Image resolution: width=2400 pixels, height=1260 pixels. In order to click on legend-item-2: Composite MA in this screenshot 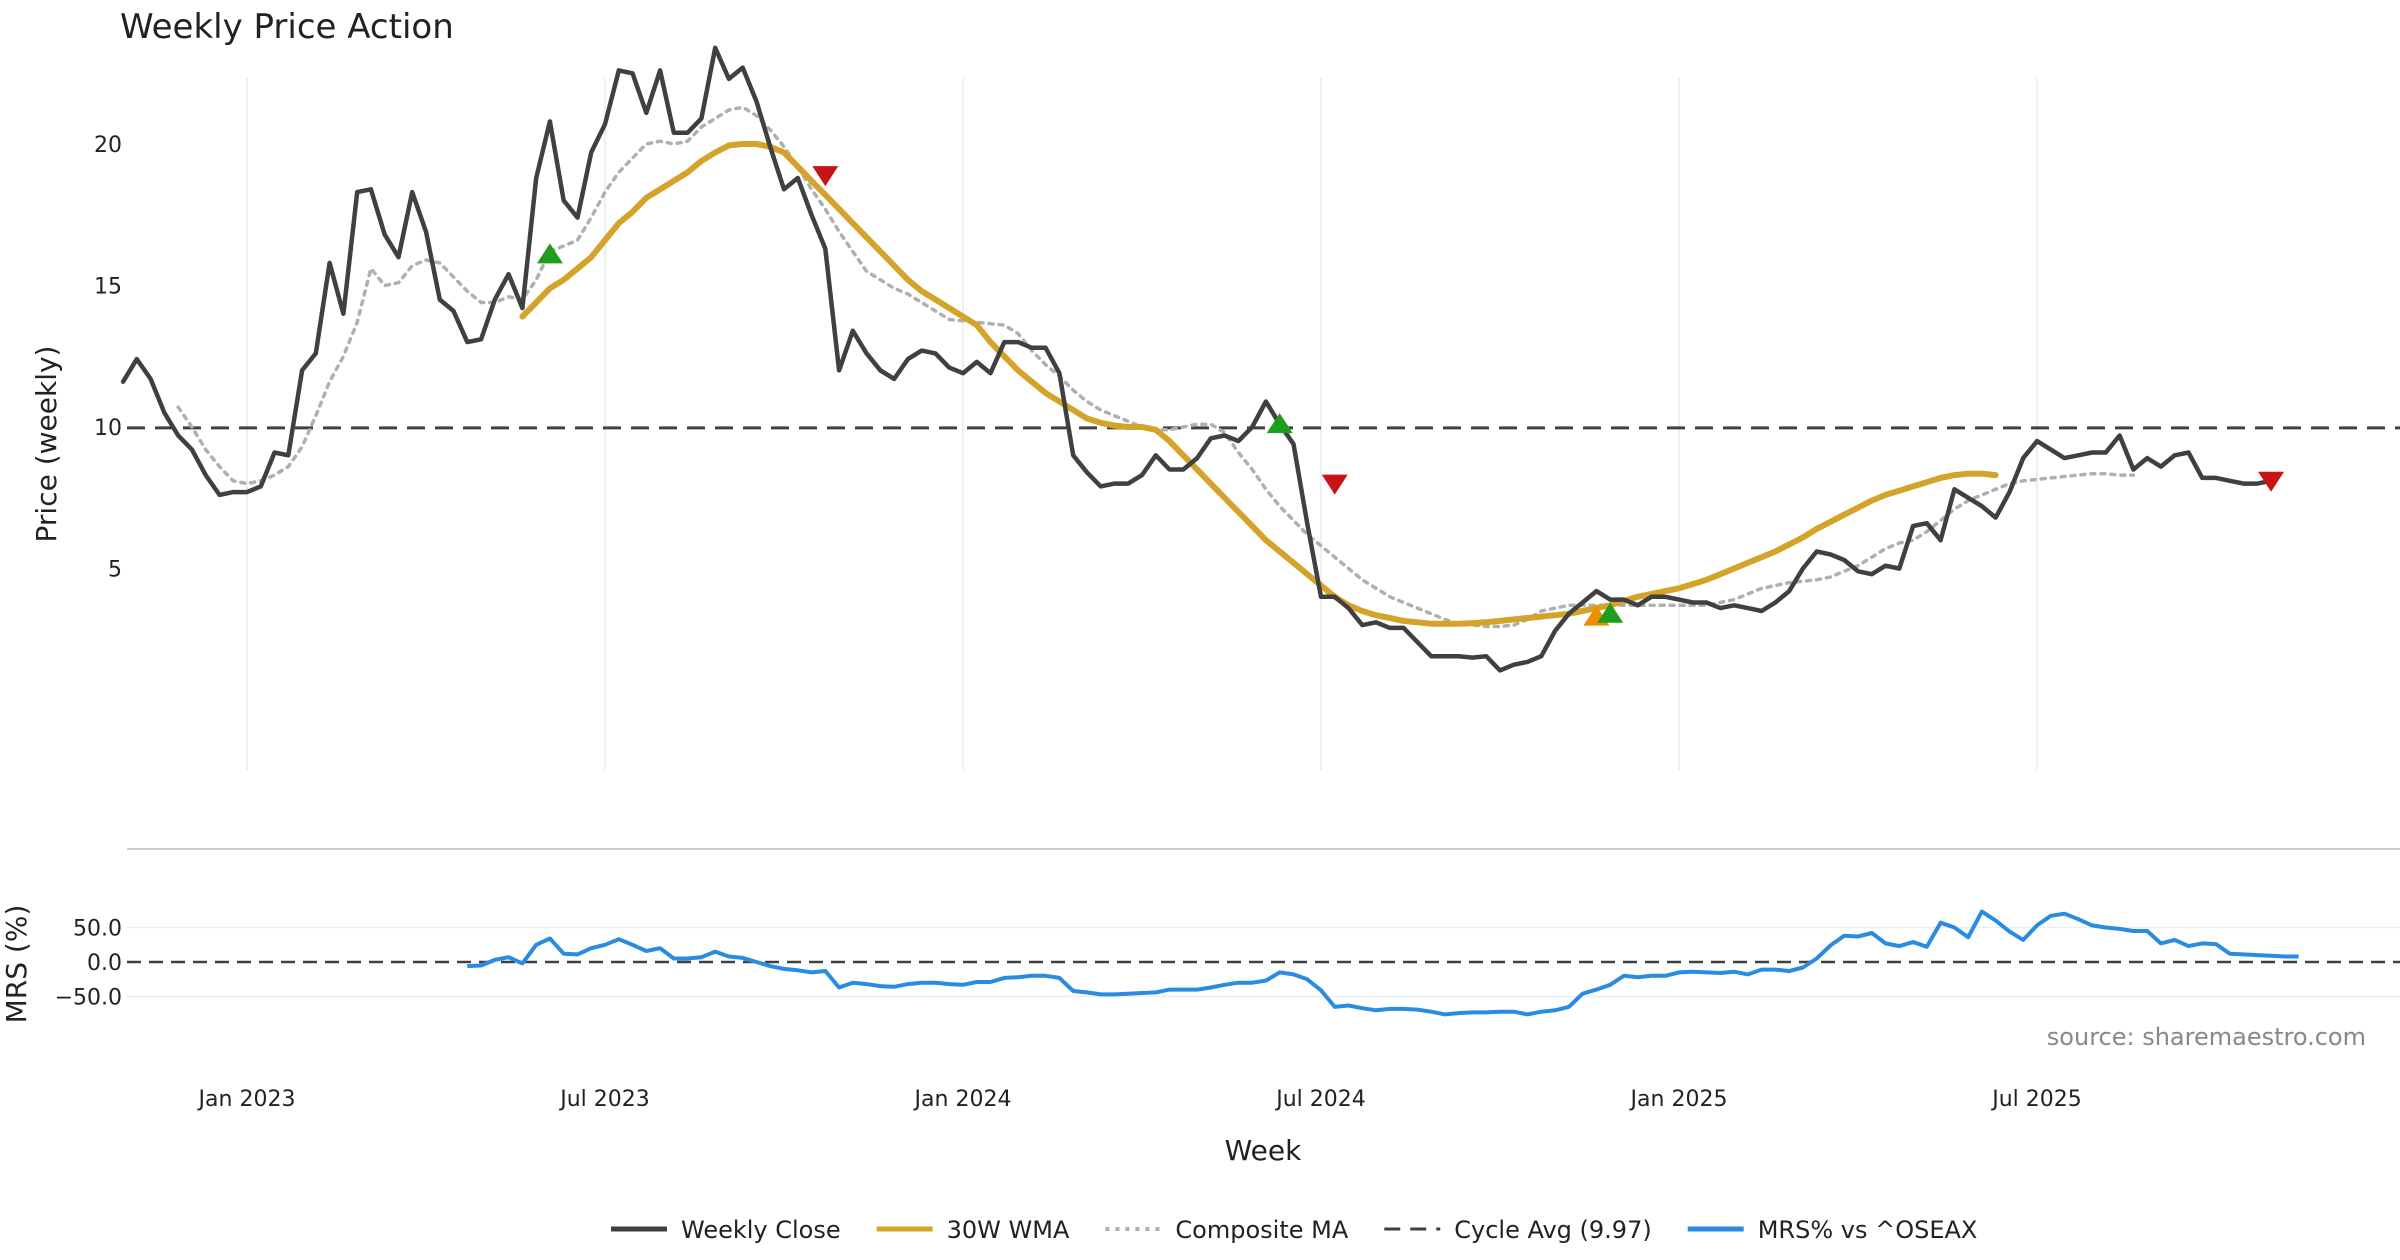, I will do `click(1227, 1230)`.